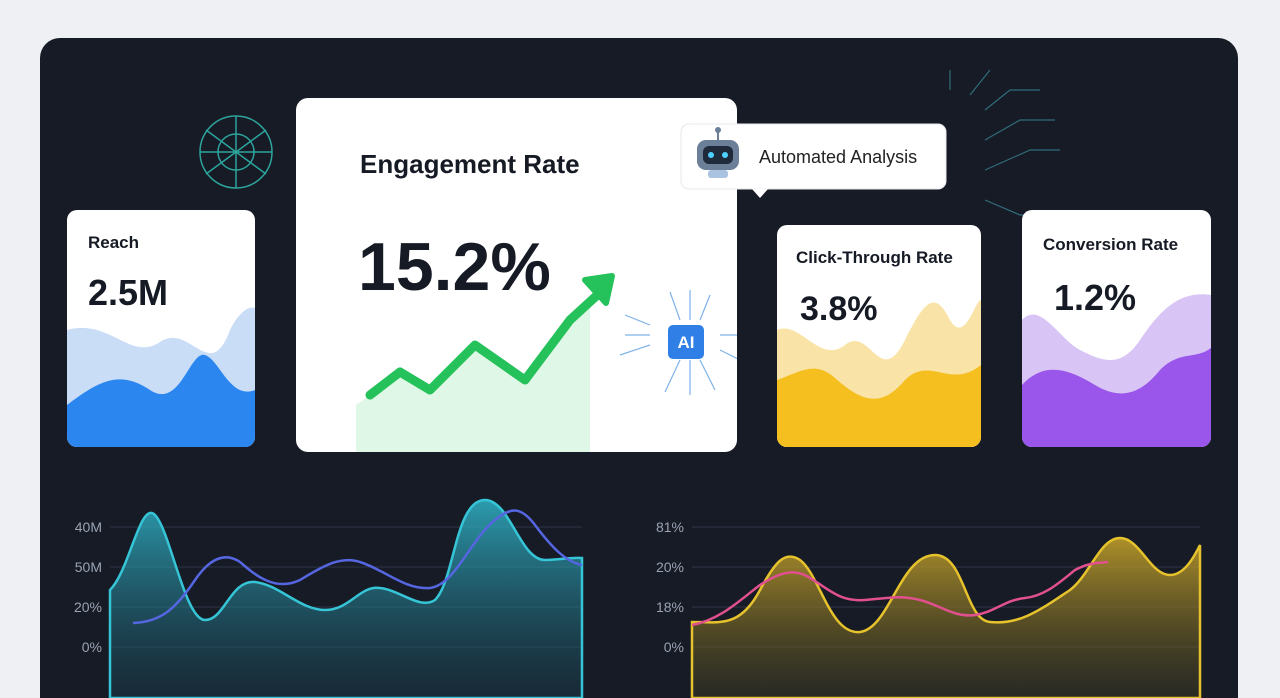  What do you see at coordinates (1110, 244) in the screenshot?
I see `card-title: Conversion Rate` at bounding box center [1110, 244].